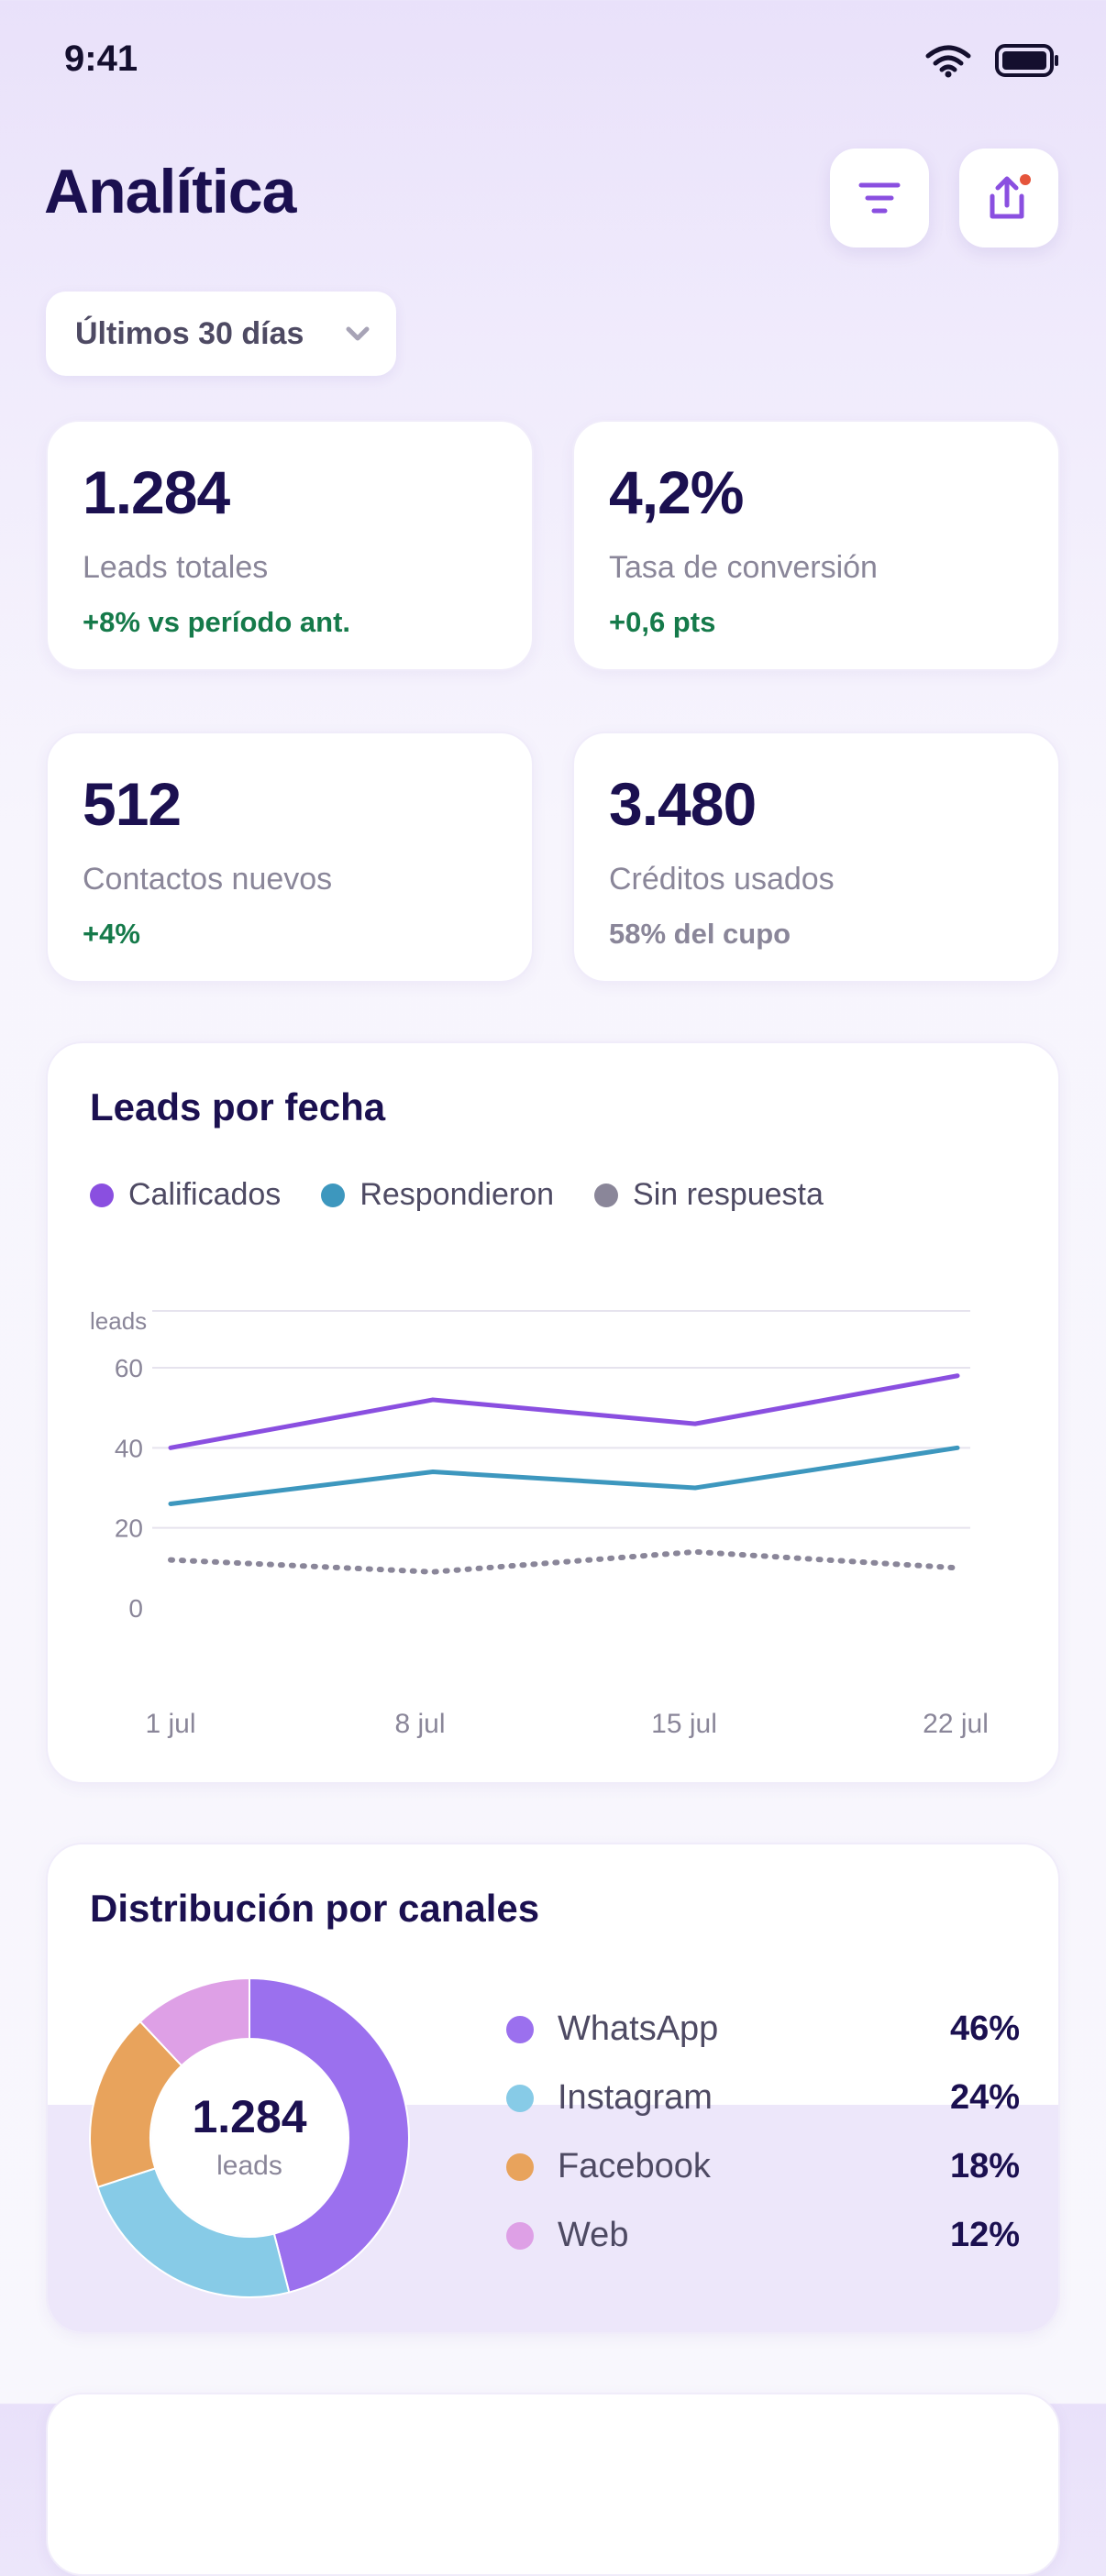  I want to click on page-title: Analítica, so click(170, 191).